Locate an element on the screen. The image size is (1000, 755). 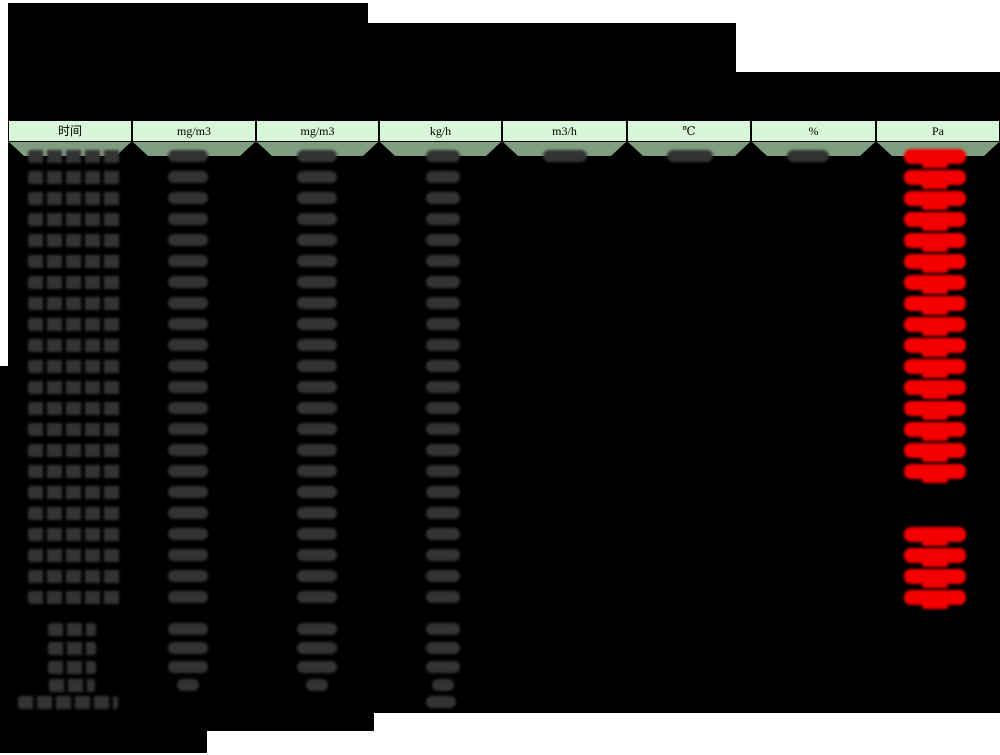
header-cell-8: Pa is located at coordinates (938, 131).